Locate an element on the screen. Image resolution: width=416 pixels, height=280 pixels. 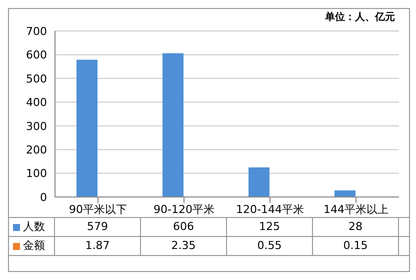
x-tick-label: 144平米以上 is located at coordinates (356, 209).